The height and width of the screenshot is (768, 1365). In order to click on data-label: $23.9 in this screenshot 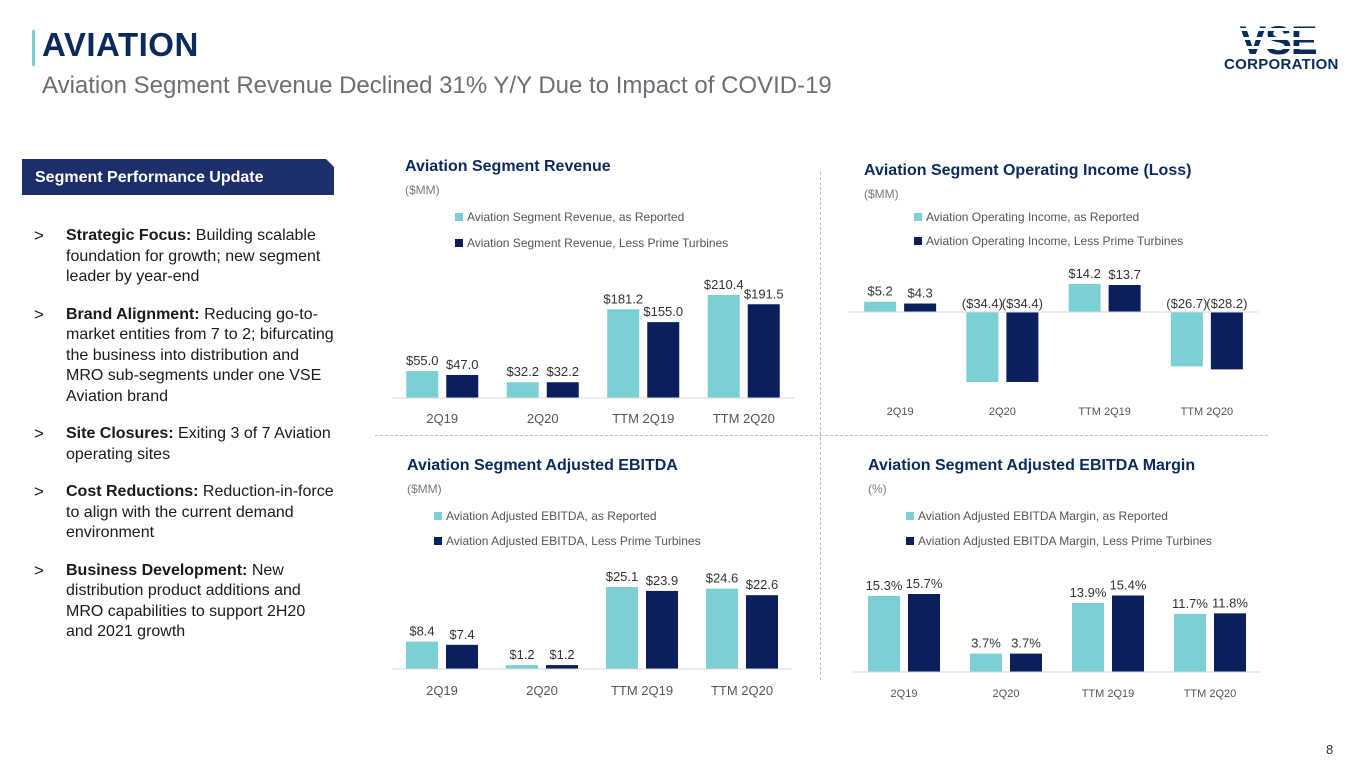, I will do `click(662, 580)`.